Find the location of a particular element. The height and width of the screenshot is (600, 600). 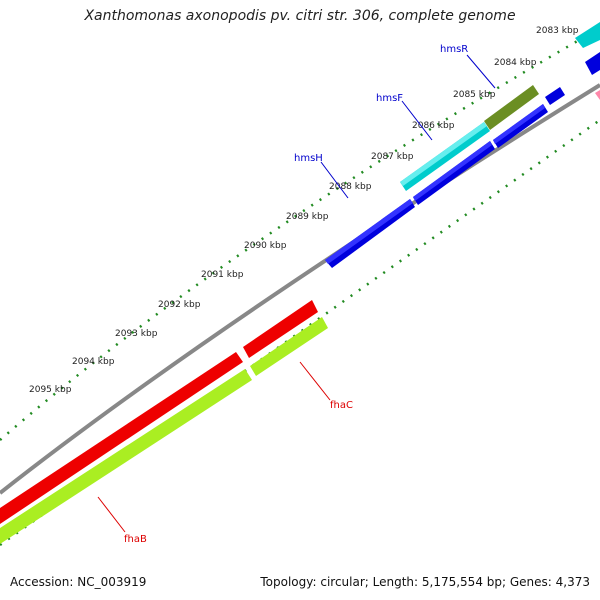

tick-label: 2085 kbp is located at coordinates (474, 95).